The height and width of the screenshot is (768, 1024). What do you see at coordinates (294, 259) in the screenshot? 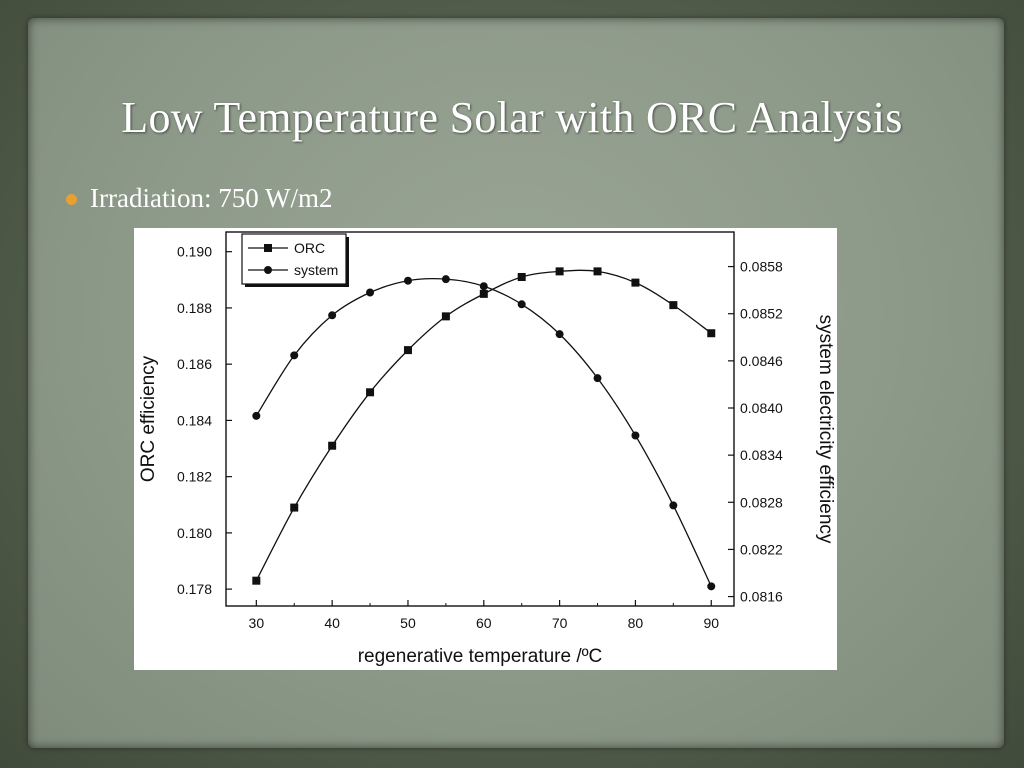
I see `legend-box` at bounding box center [294, 259].